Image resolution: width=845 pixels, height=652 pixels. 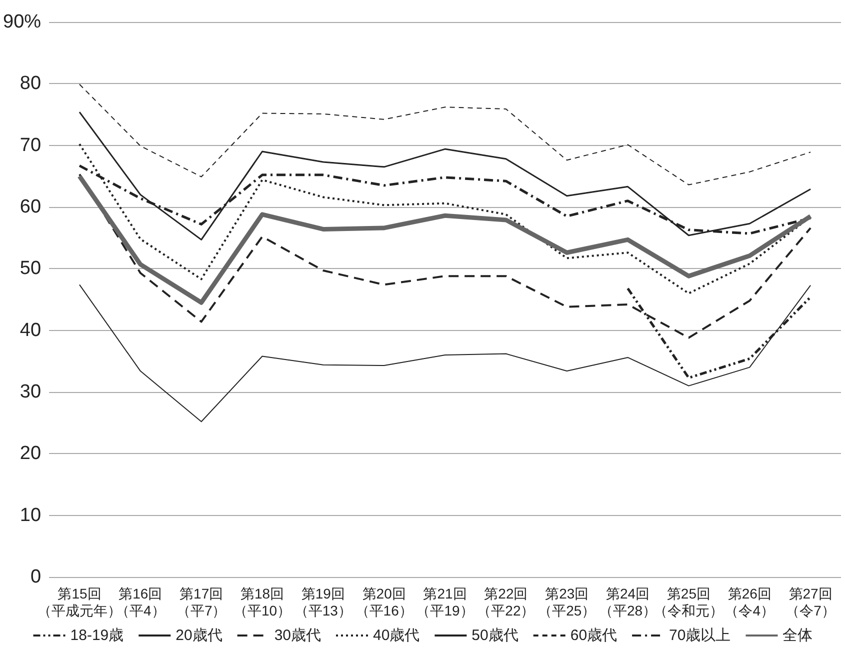 I want to click on line-series, so click(x=445, y=135).